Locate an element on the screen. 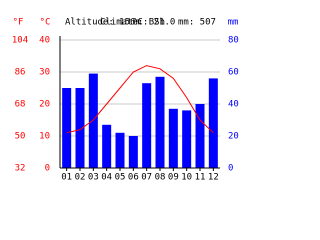  header-text: °C: 21.0 is located at coordinates (153, 23).